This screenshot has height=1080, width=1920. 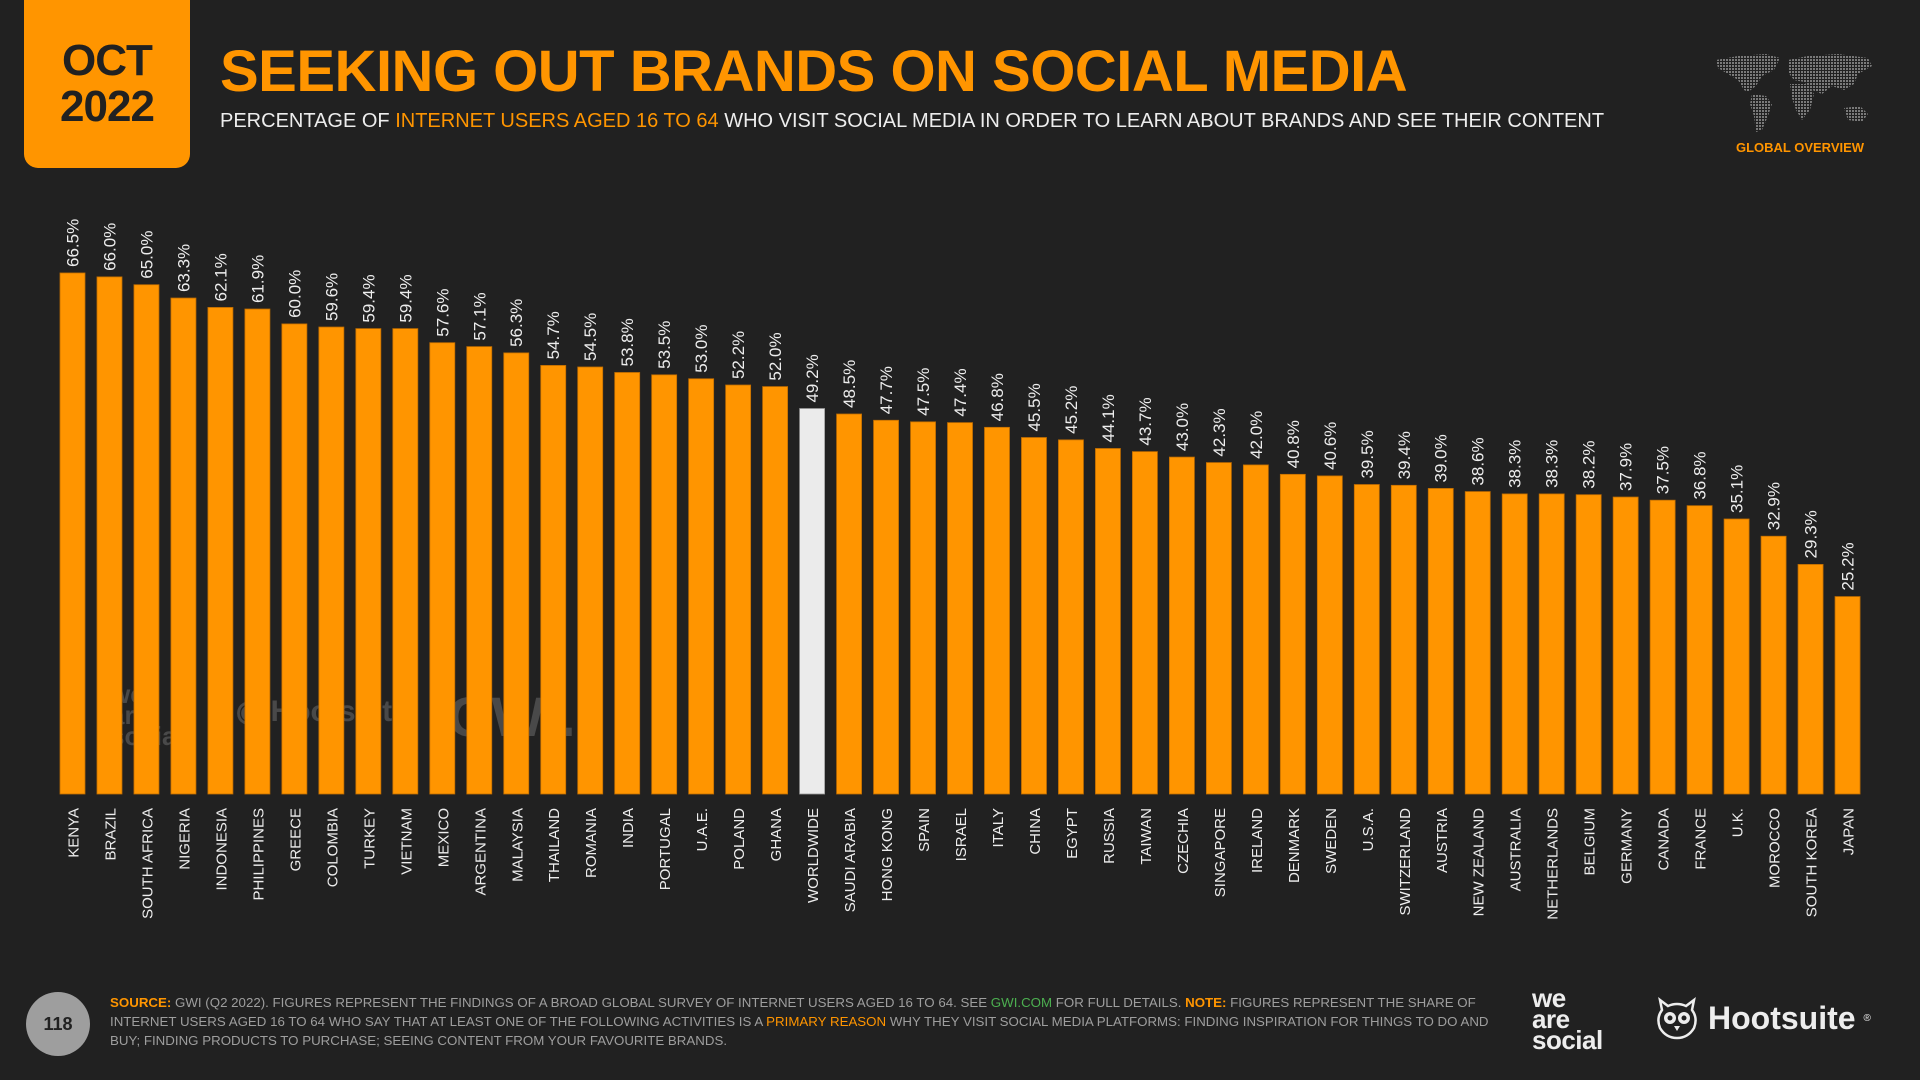 What do you see at coordinates (1441, 458) in the screenshot?
I see `value-label: 39.0%` at bounding box center [1441, 458].